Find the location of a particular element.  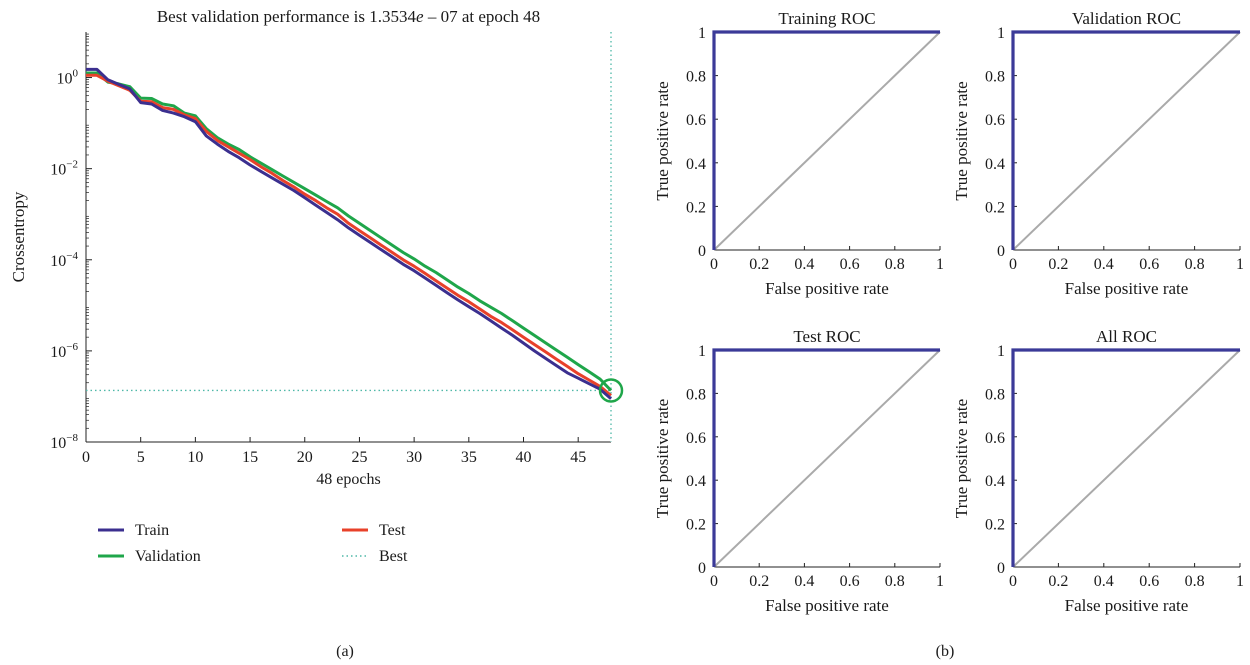

roc-validation-y-tick-label: 1 is located at coordinates (1001, 33).